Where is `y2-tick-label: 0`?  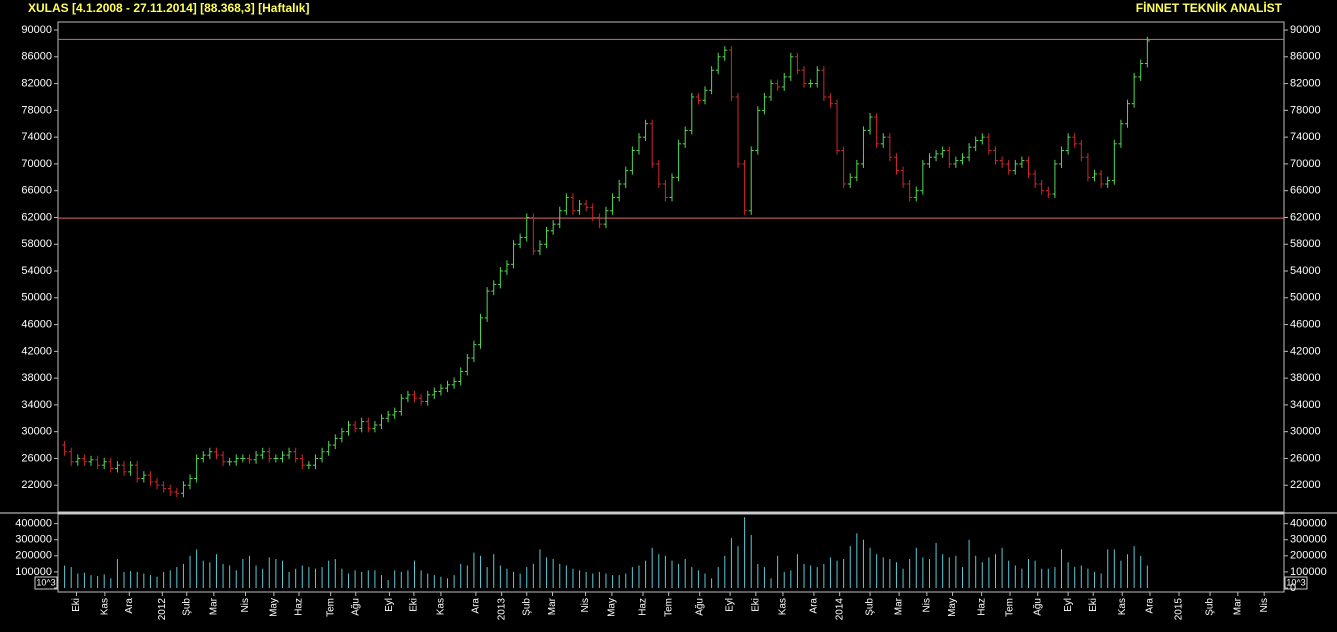 y2-tick-label: 0 is located at coordinates (1293, 588).